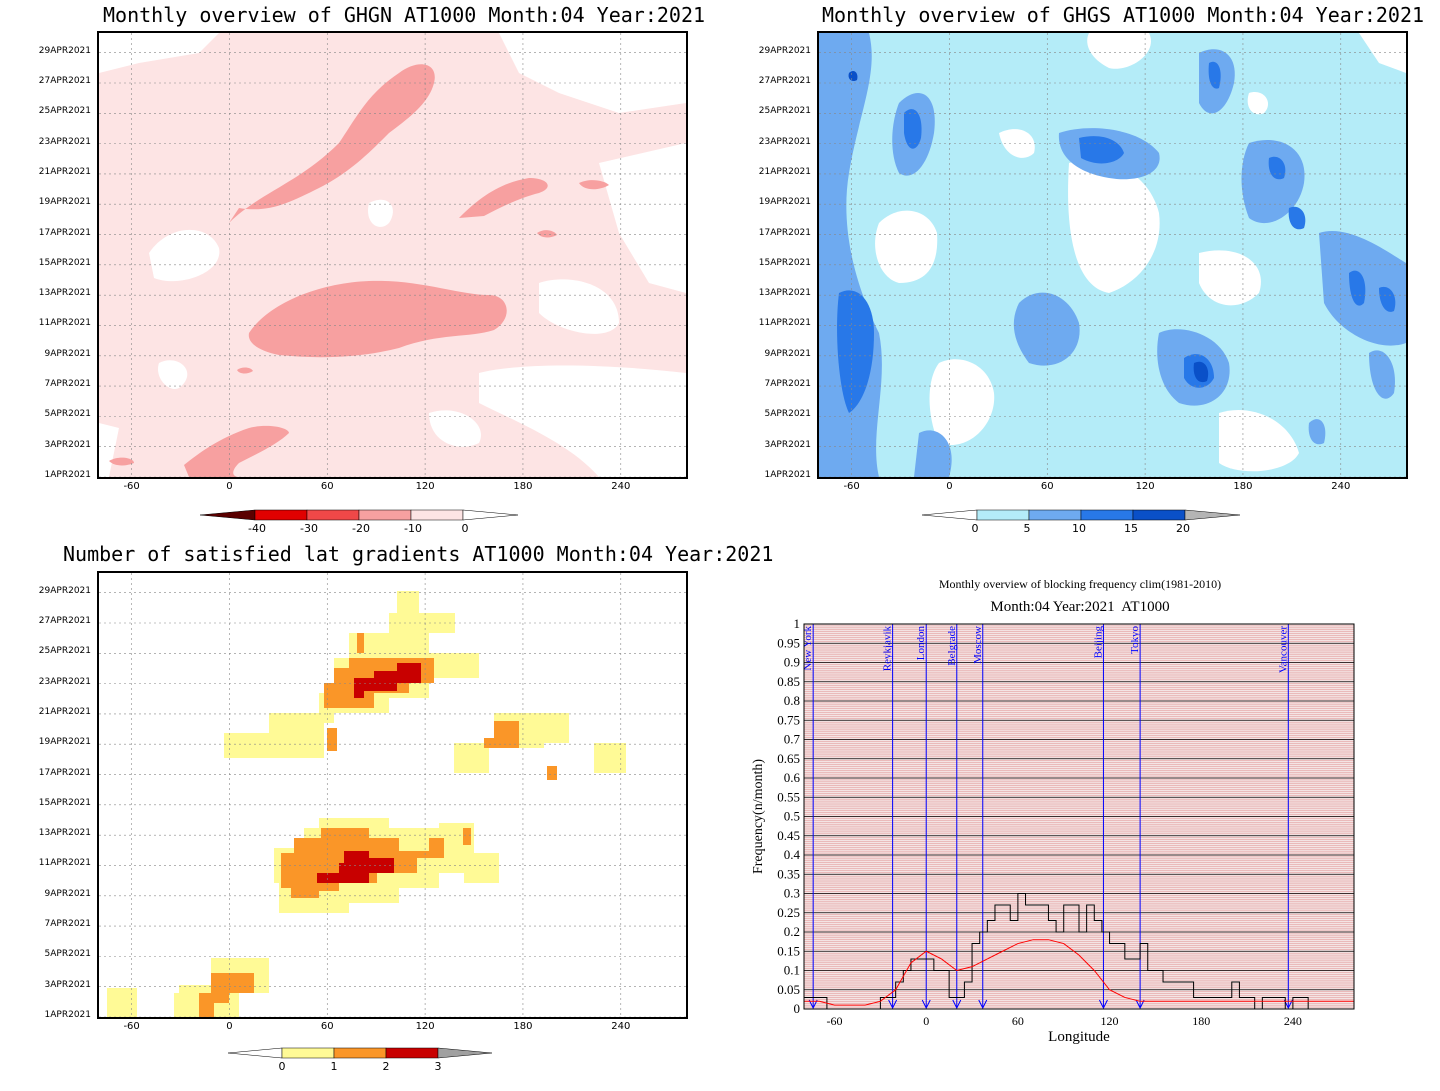  What do you see at coordinates (438, 1066) in the screenshot?
I see `colorbar-tick-label: 3` at bounding box center [438, 1066].